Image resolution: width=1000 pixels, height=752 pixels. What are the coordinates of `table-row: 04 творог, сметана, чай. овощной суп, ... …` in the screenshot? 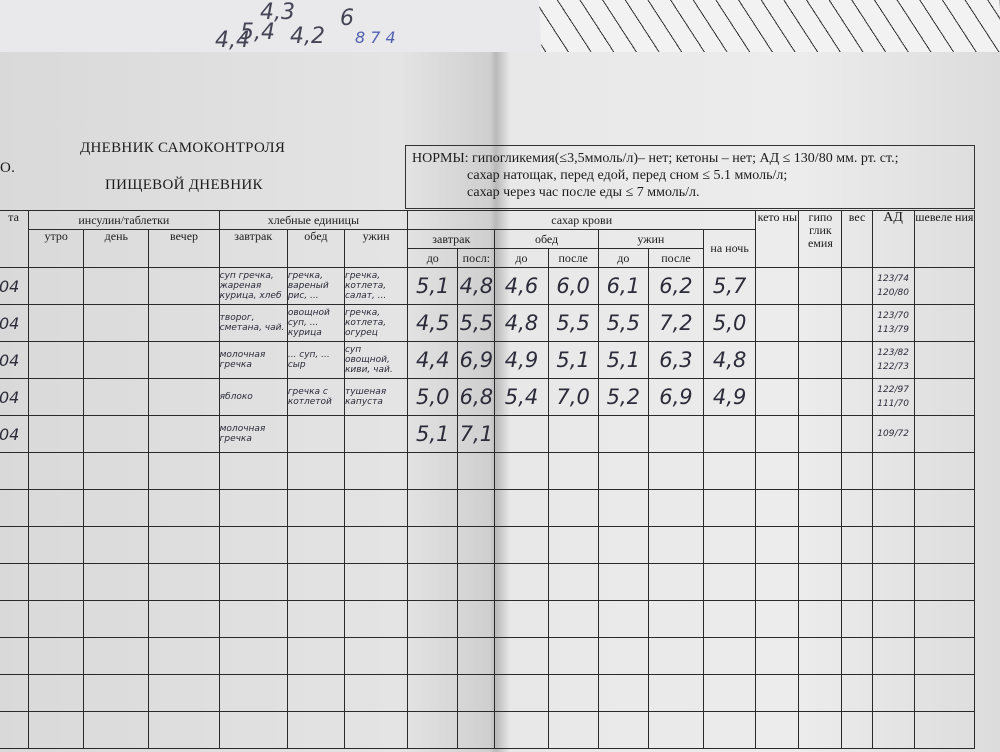 It's located at (488, 323).